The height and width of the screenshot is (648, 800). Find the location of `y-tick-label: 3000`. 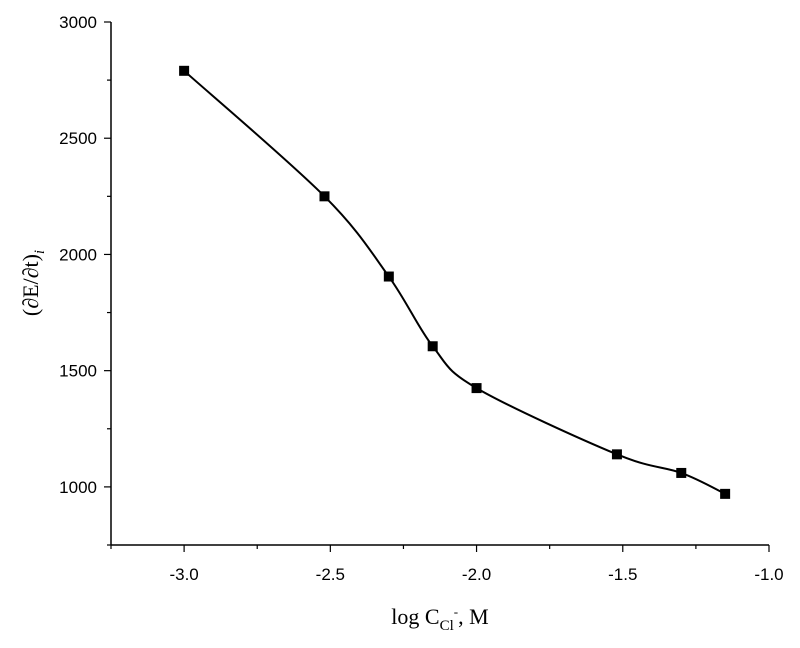

y-tick-label: 3000 is located at coordinates (78, 22).